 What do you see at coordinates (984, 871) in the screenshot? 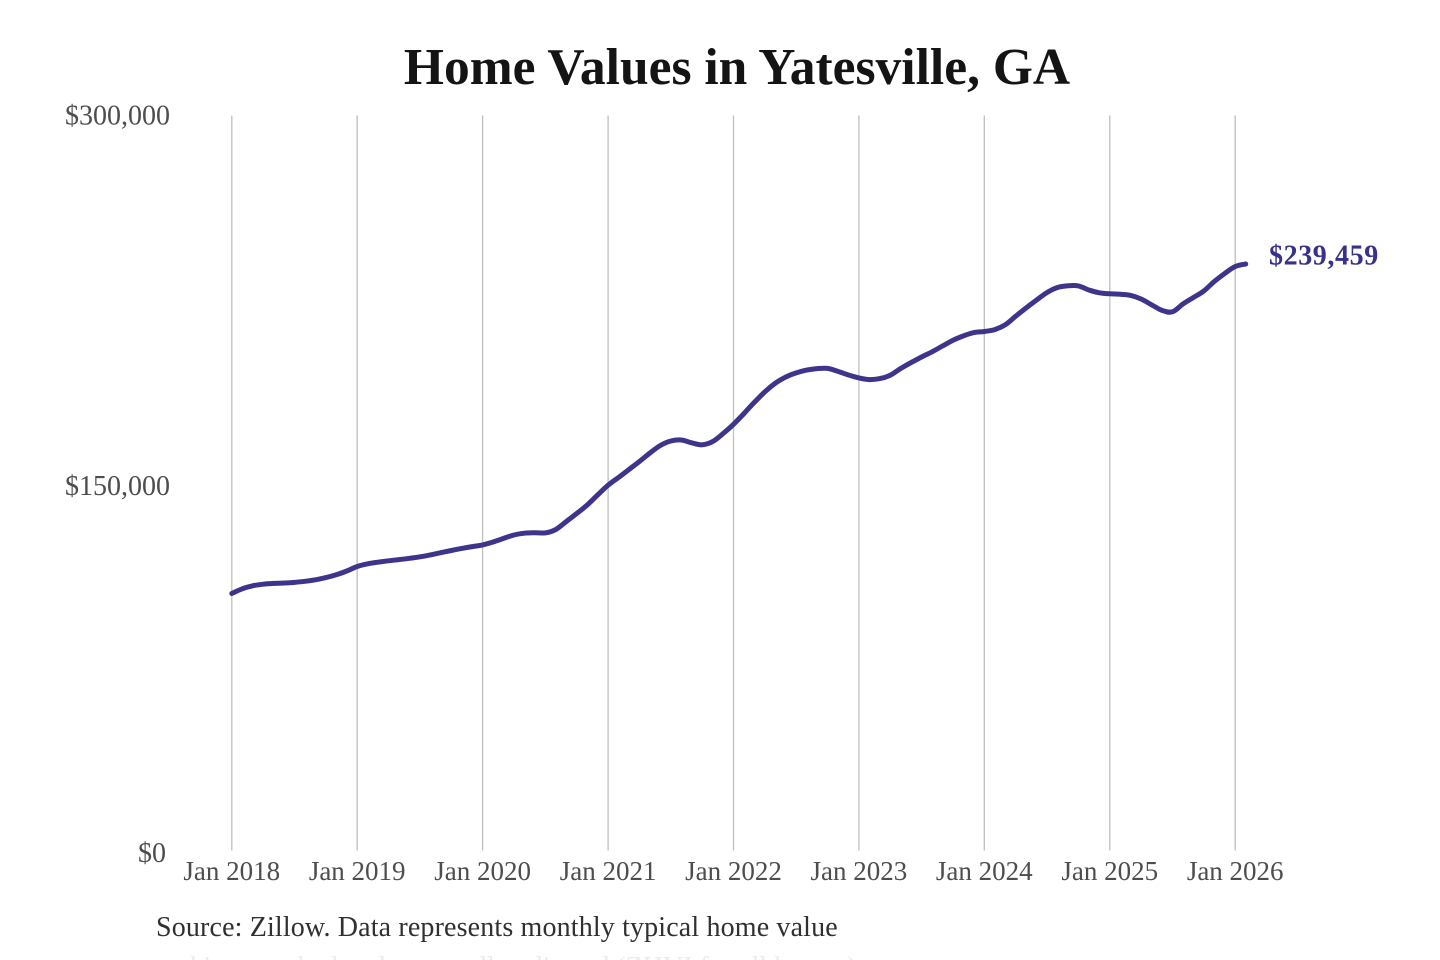
I see `svg-text: Jan 2024` at bounding box center [984, 871].